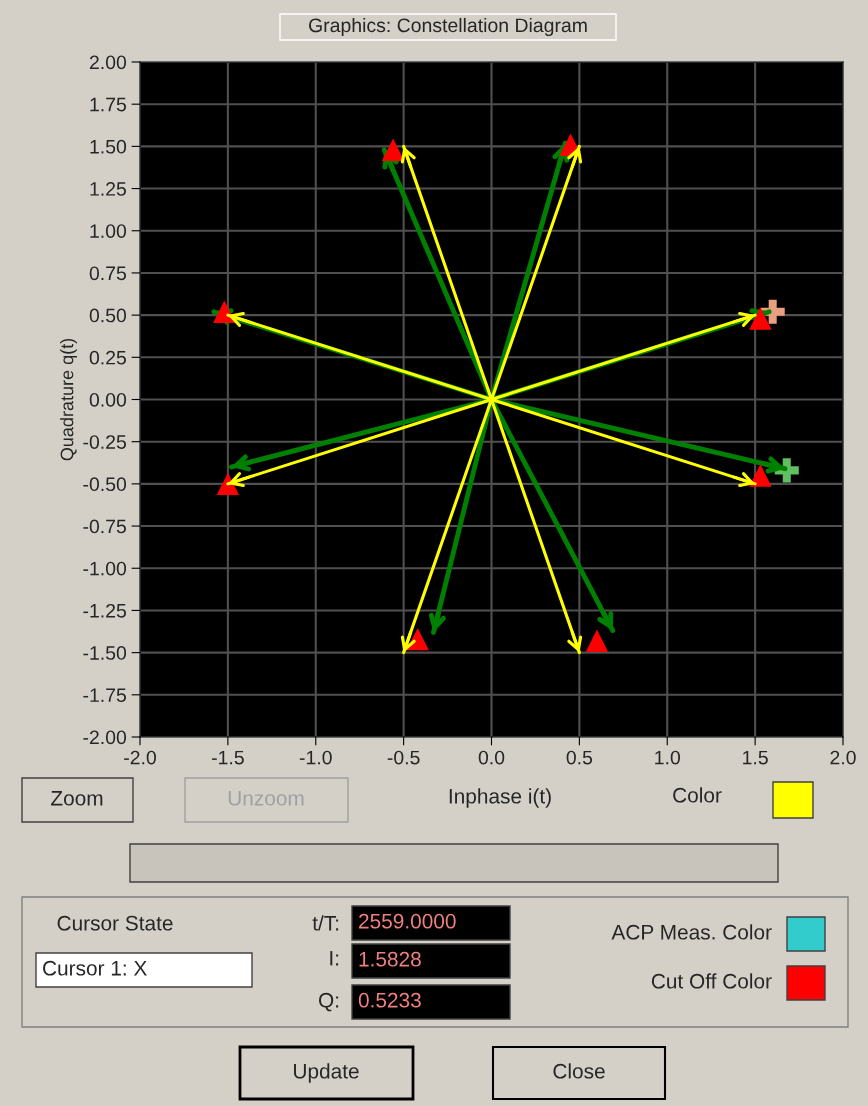  What do you see at coordinates (107, 357) in the screenshot?
I see `y-tick-label: 0.25` at bounding box center [107, 357].